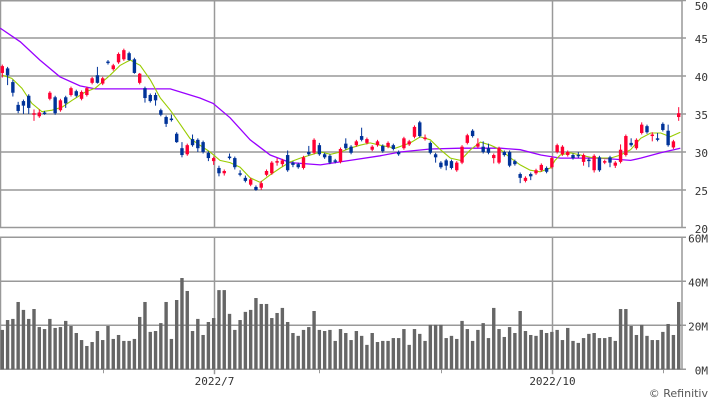 This screenshot has width=710, height=400. Describe the element at coordinates (702, 370) in the screenshot. I see `volume-tick-label: 0M` at that location.